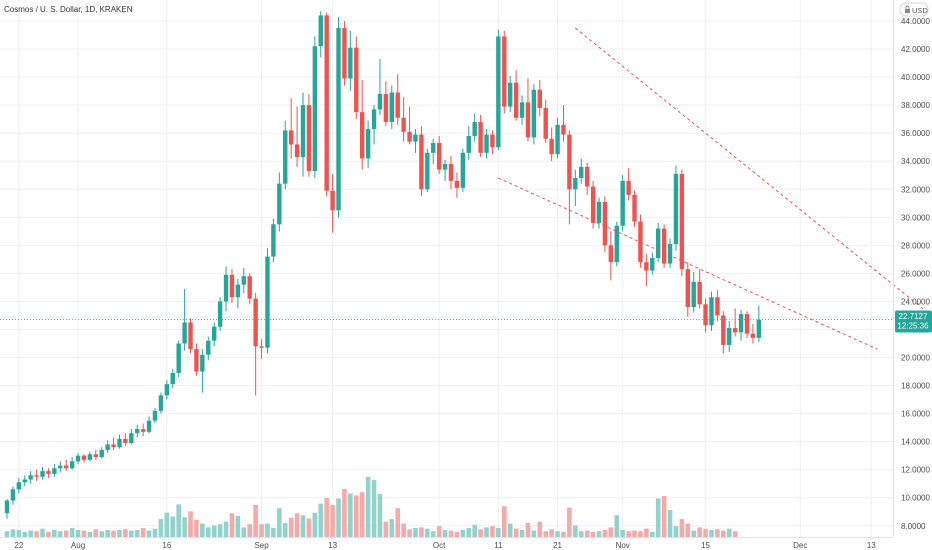 This screenshot has width=932, height=550. What do you see at coordinates (446, 543) in the screenshot?
I see `time-axis: 22Aug16Sep13Oct1121Nov15Dec132022` at bounding box center [446, 543].